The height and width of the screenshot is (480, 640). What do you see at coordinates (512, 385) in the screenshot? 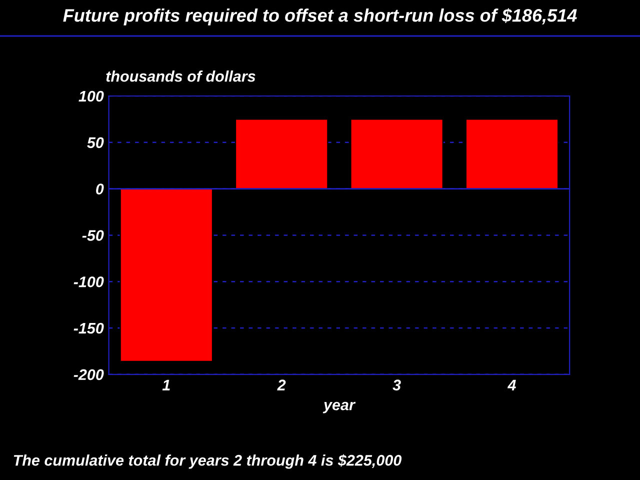
I see `x-tick-label: 4` at bounding box center [512, 385].